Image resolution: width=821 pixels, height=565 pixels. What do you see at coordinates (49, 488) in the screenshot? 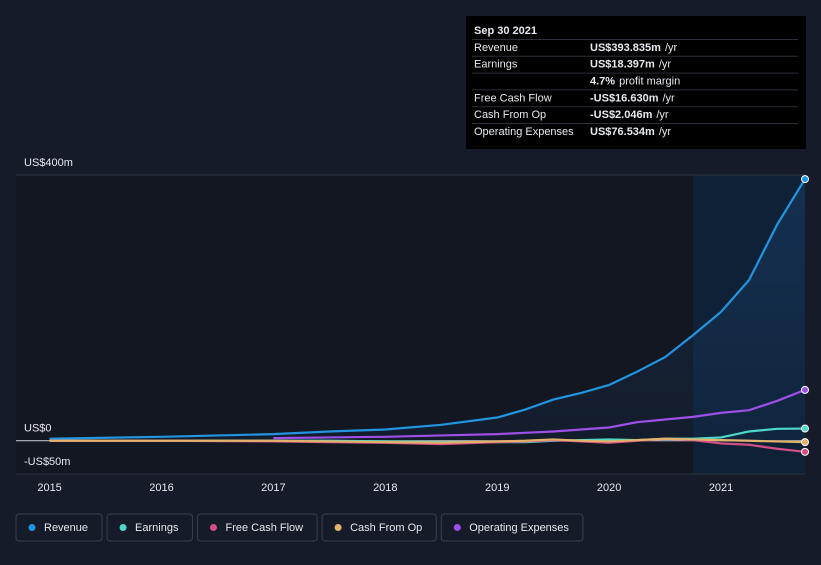
I see `x-tick-label: 2015` at bounding box center [49, 488].